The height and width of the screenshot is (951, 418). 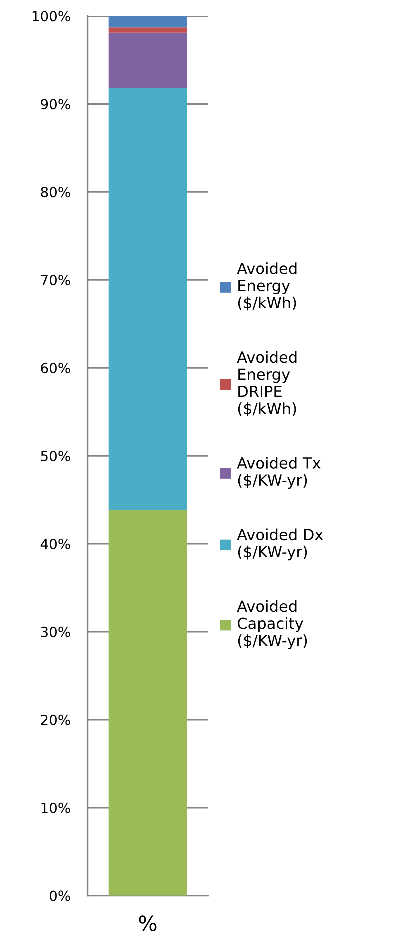 I want to click on y-tick-label: 60%, so click(x=55, y=368).